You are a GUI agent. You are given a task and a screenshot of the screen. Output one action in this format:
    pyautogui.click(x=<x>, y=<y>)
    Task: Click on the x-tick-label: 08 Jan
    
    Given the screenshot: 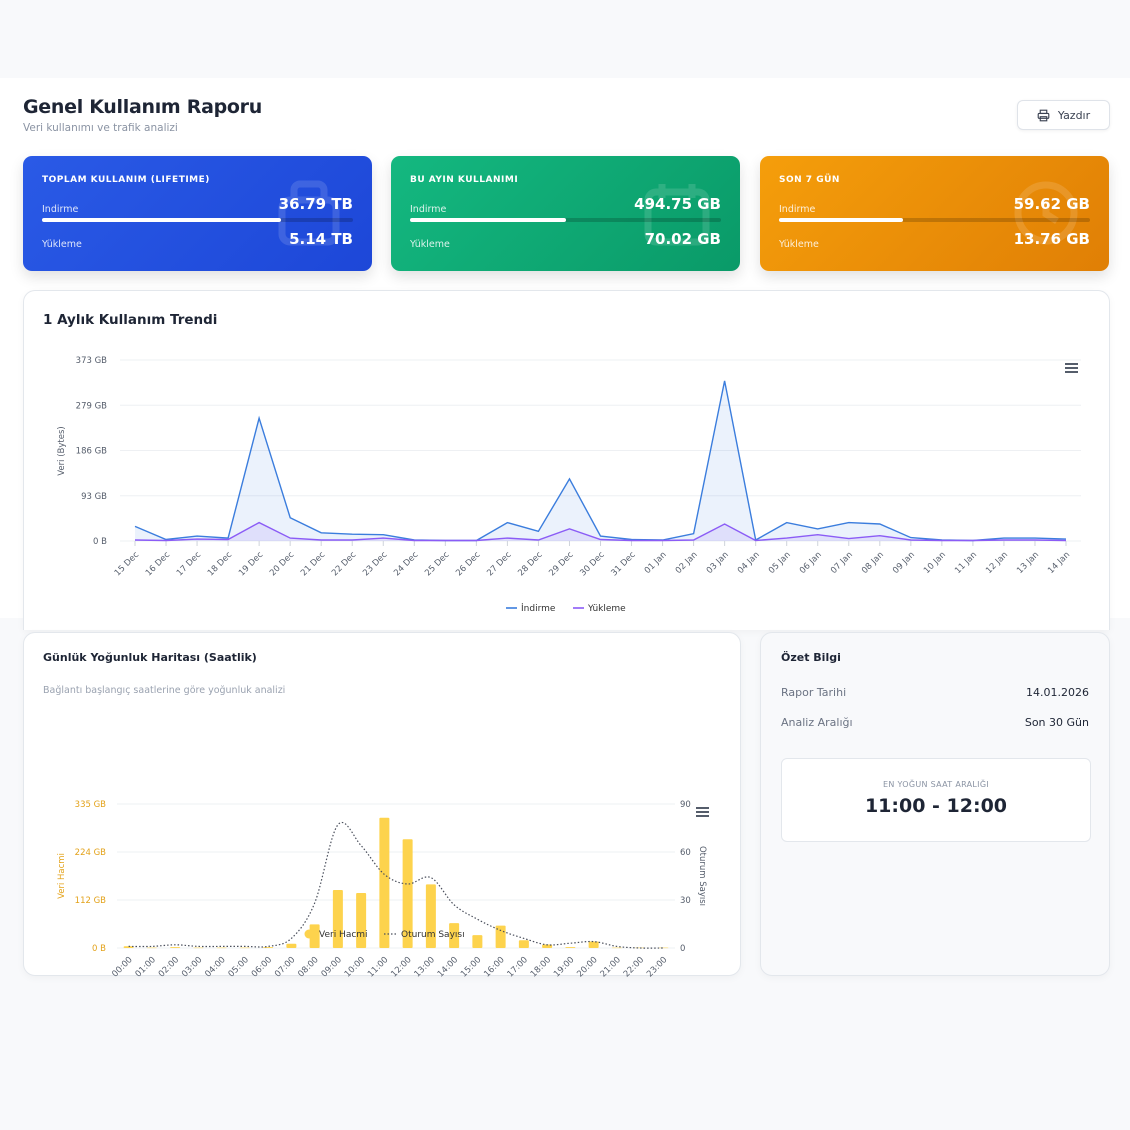 What is the action you would take?
    pyautogui.click(x=873, y=563)
    